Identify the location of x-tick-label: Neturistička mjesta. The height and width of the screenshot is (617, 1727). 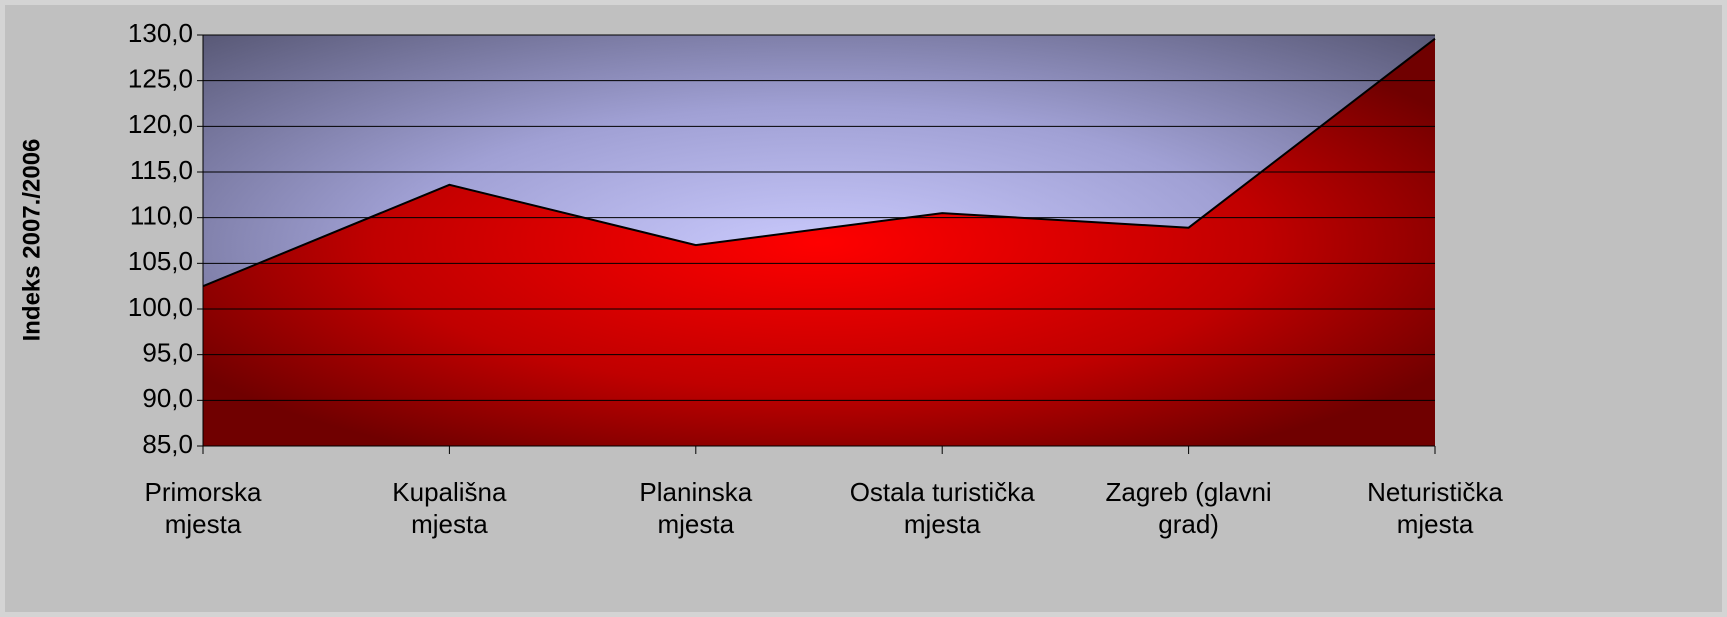
(1435, 508).